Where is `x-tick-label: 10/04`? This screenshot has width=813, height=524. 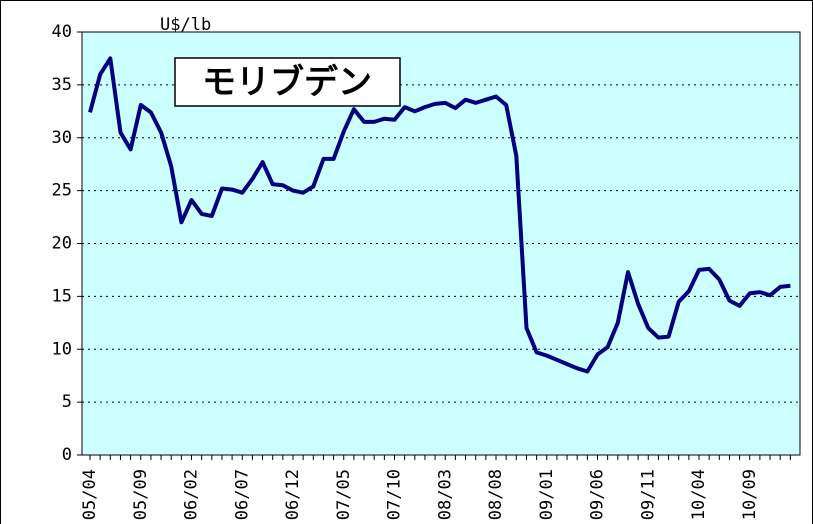 x-tick-label: 10/04 is located at coordinates (699, 494).